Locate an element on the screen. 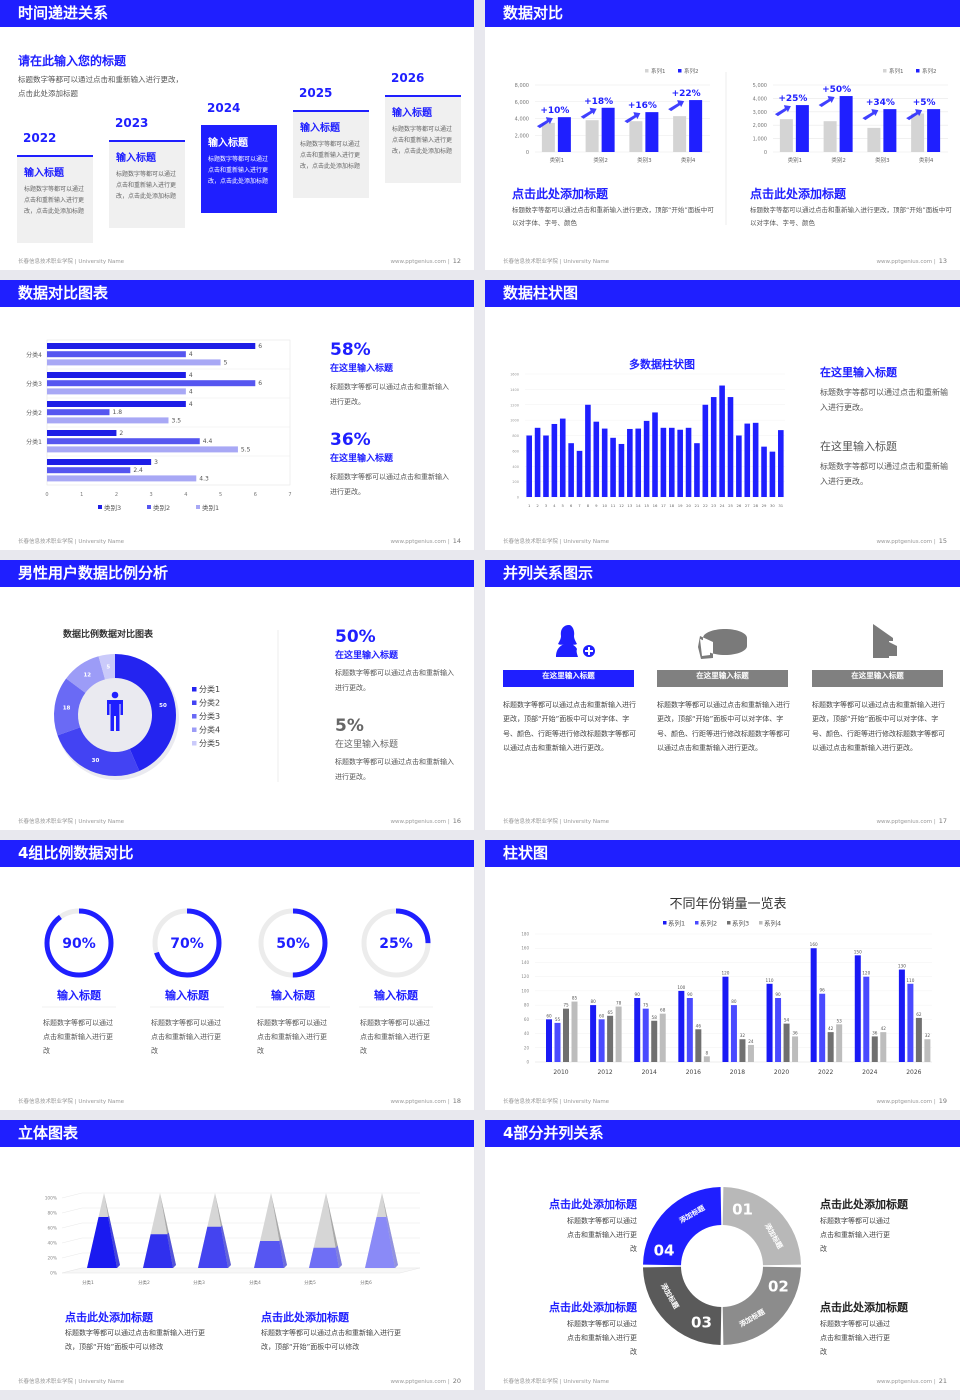  x-tick-label: 4 is located at coordinates (185, 495).